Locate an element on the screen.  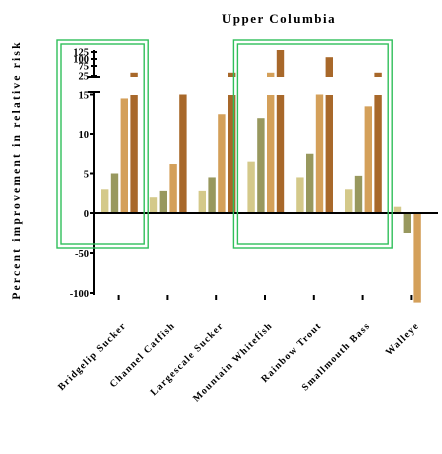
highlight-box is located at coordinates (102, 144).